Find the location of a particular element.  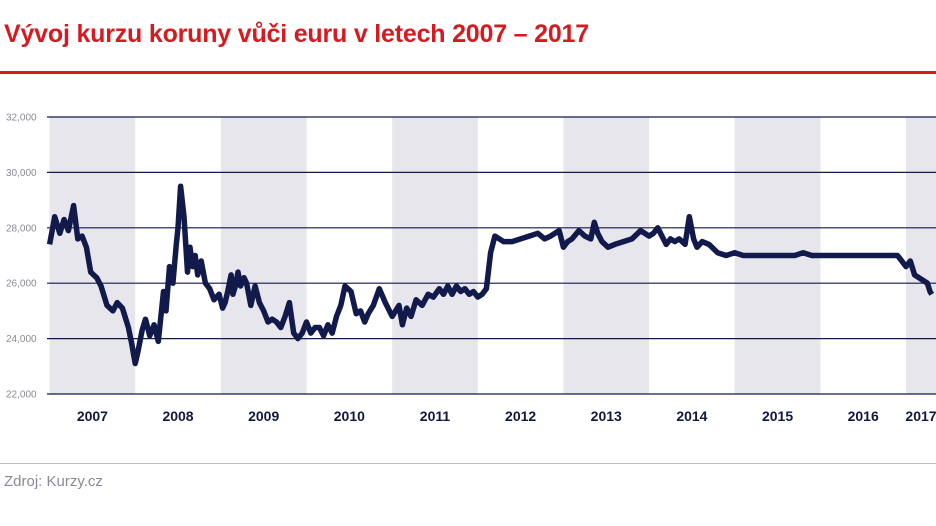

x-tick-label: 2014 is located at coordinates (691, 416).